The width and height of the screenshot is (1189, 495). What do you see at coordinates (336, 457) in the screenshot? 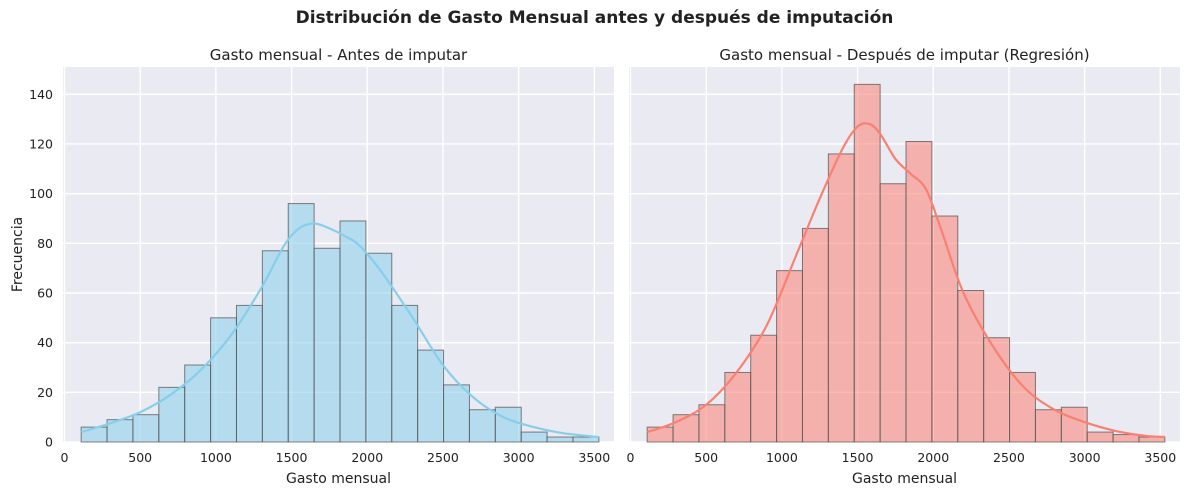
I see `x-ticks-before: 0 500 1000 1500 2000 2500 3000 3500` at bounding box center [336, 457].